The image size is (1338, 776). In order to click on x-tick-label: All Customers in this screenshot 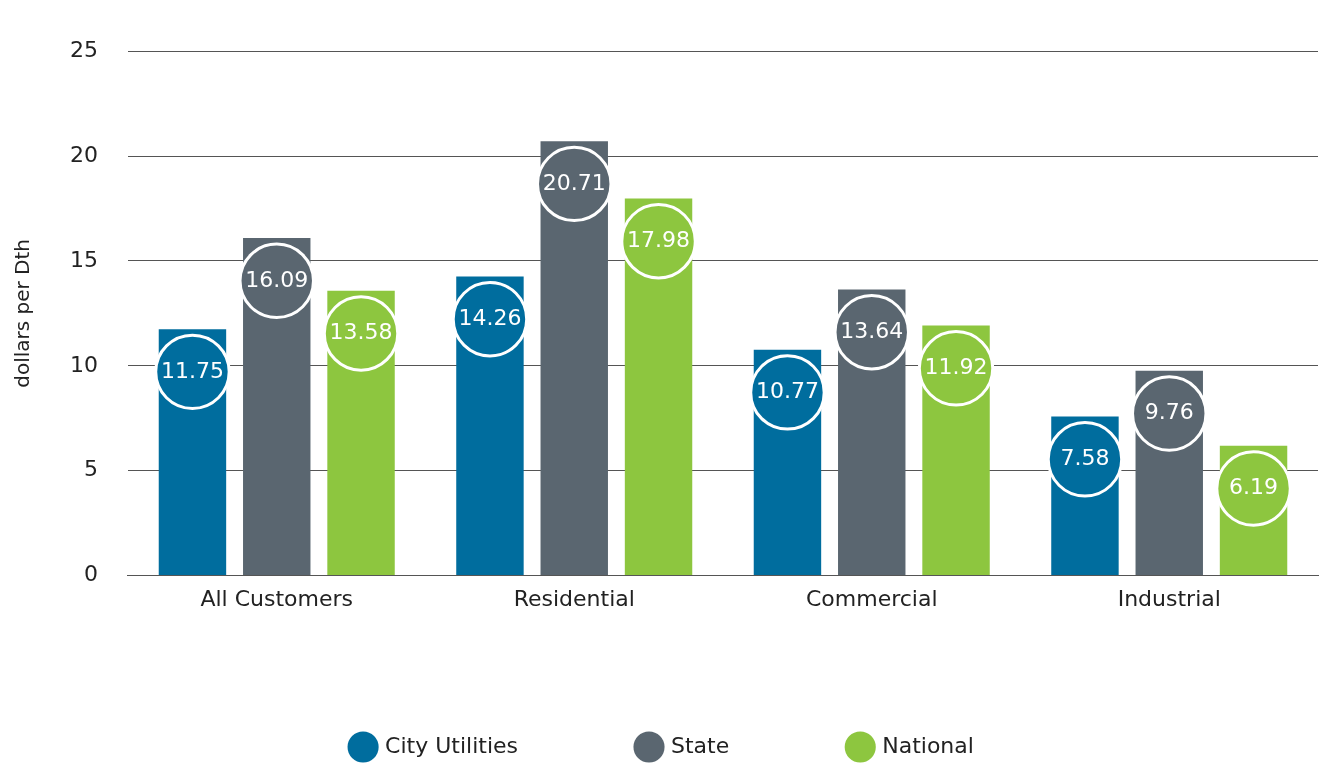, I will do `click(277, 598)`.